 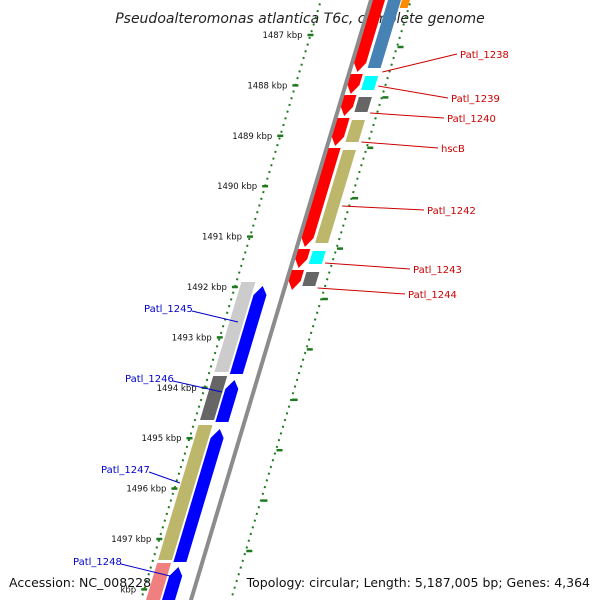 I want to click on gene-label-patl-1245: Patl_1245, so click(x=168, y=309).